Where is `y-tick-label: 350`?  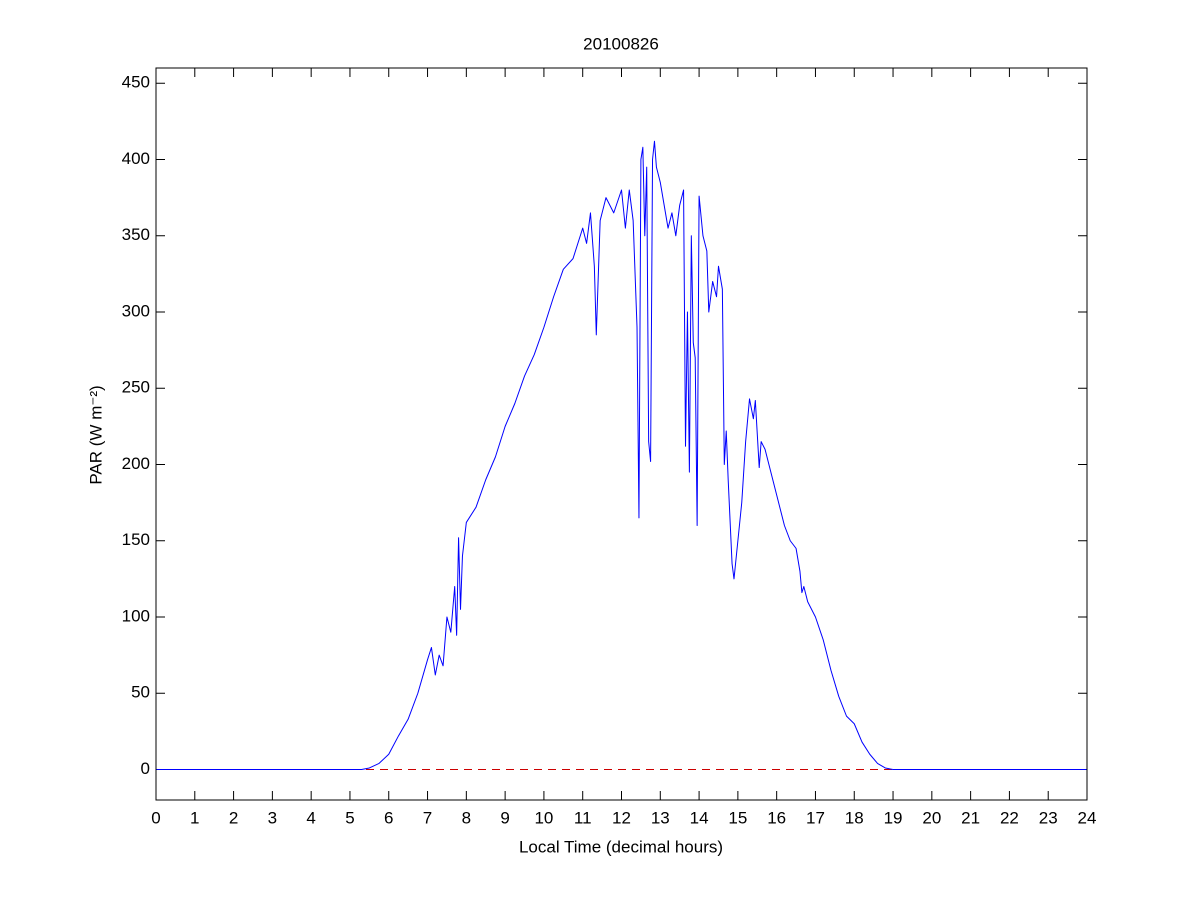
y-tick-label: 350 is located at coordinates (136, 234).